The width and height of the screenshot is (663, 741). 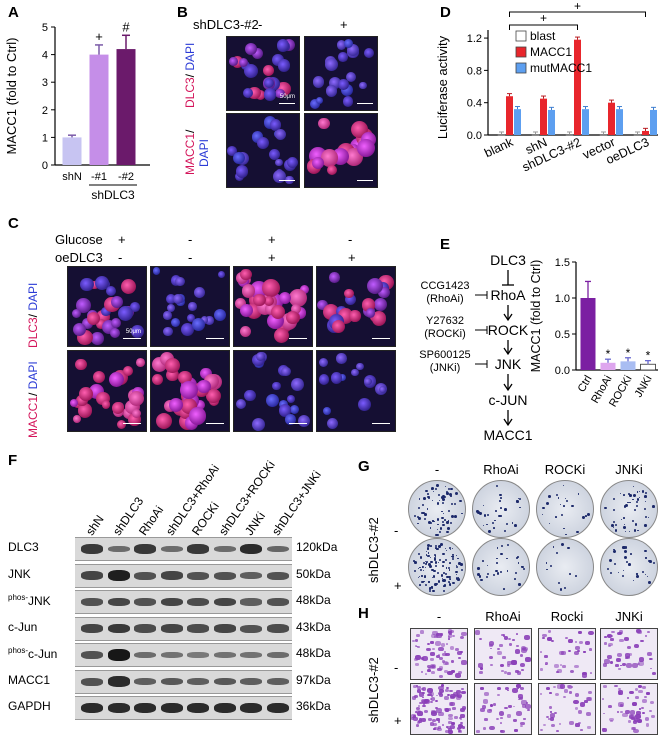 What do you see at coordinates (263, 150) in the screenshot?
I see `panel-b-image-macc1-minus` at bounding box center [263, 150].